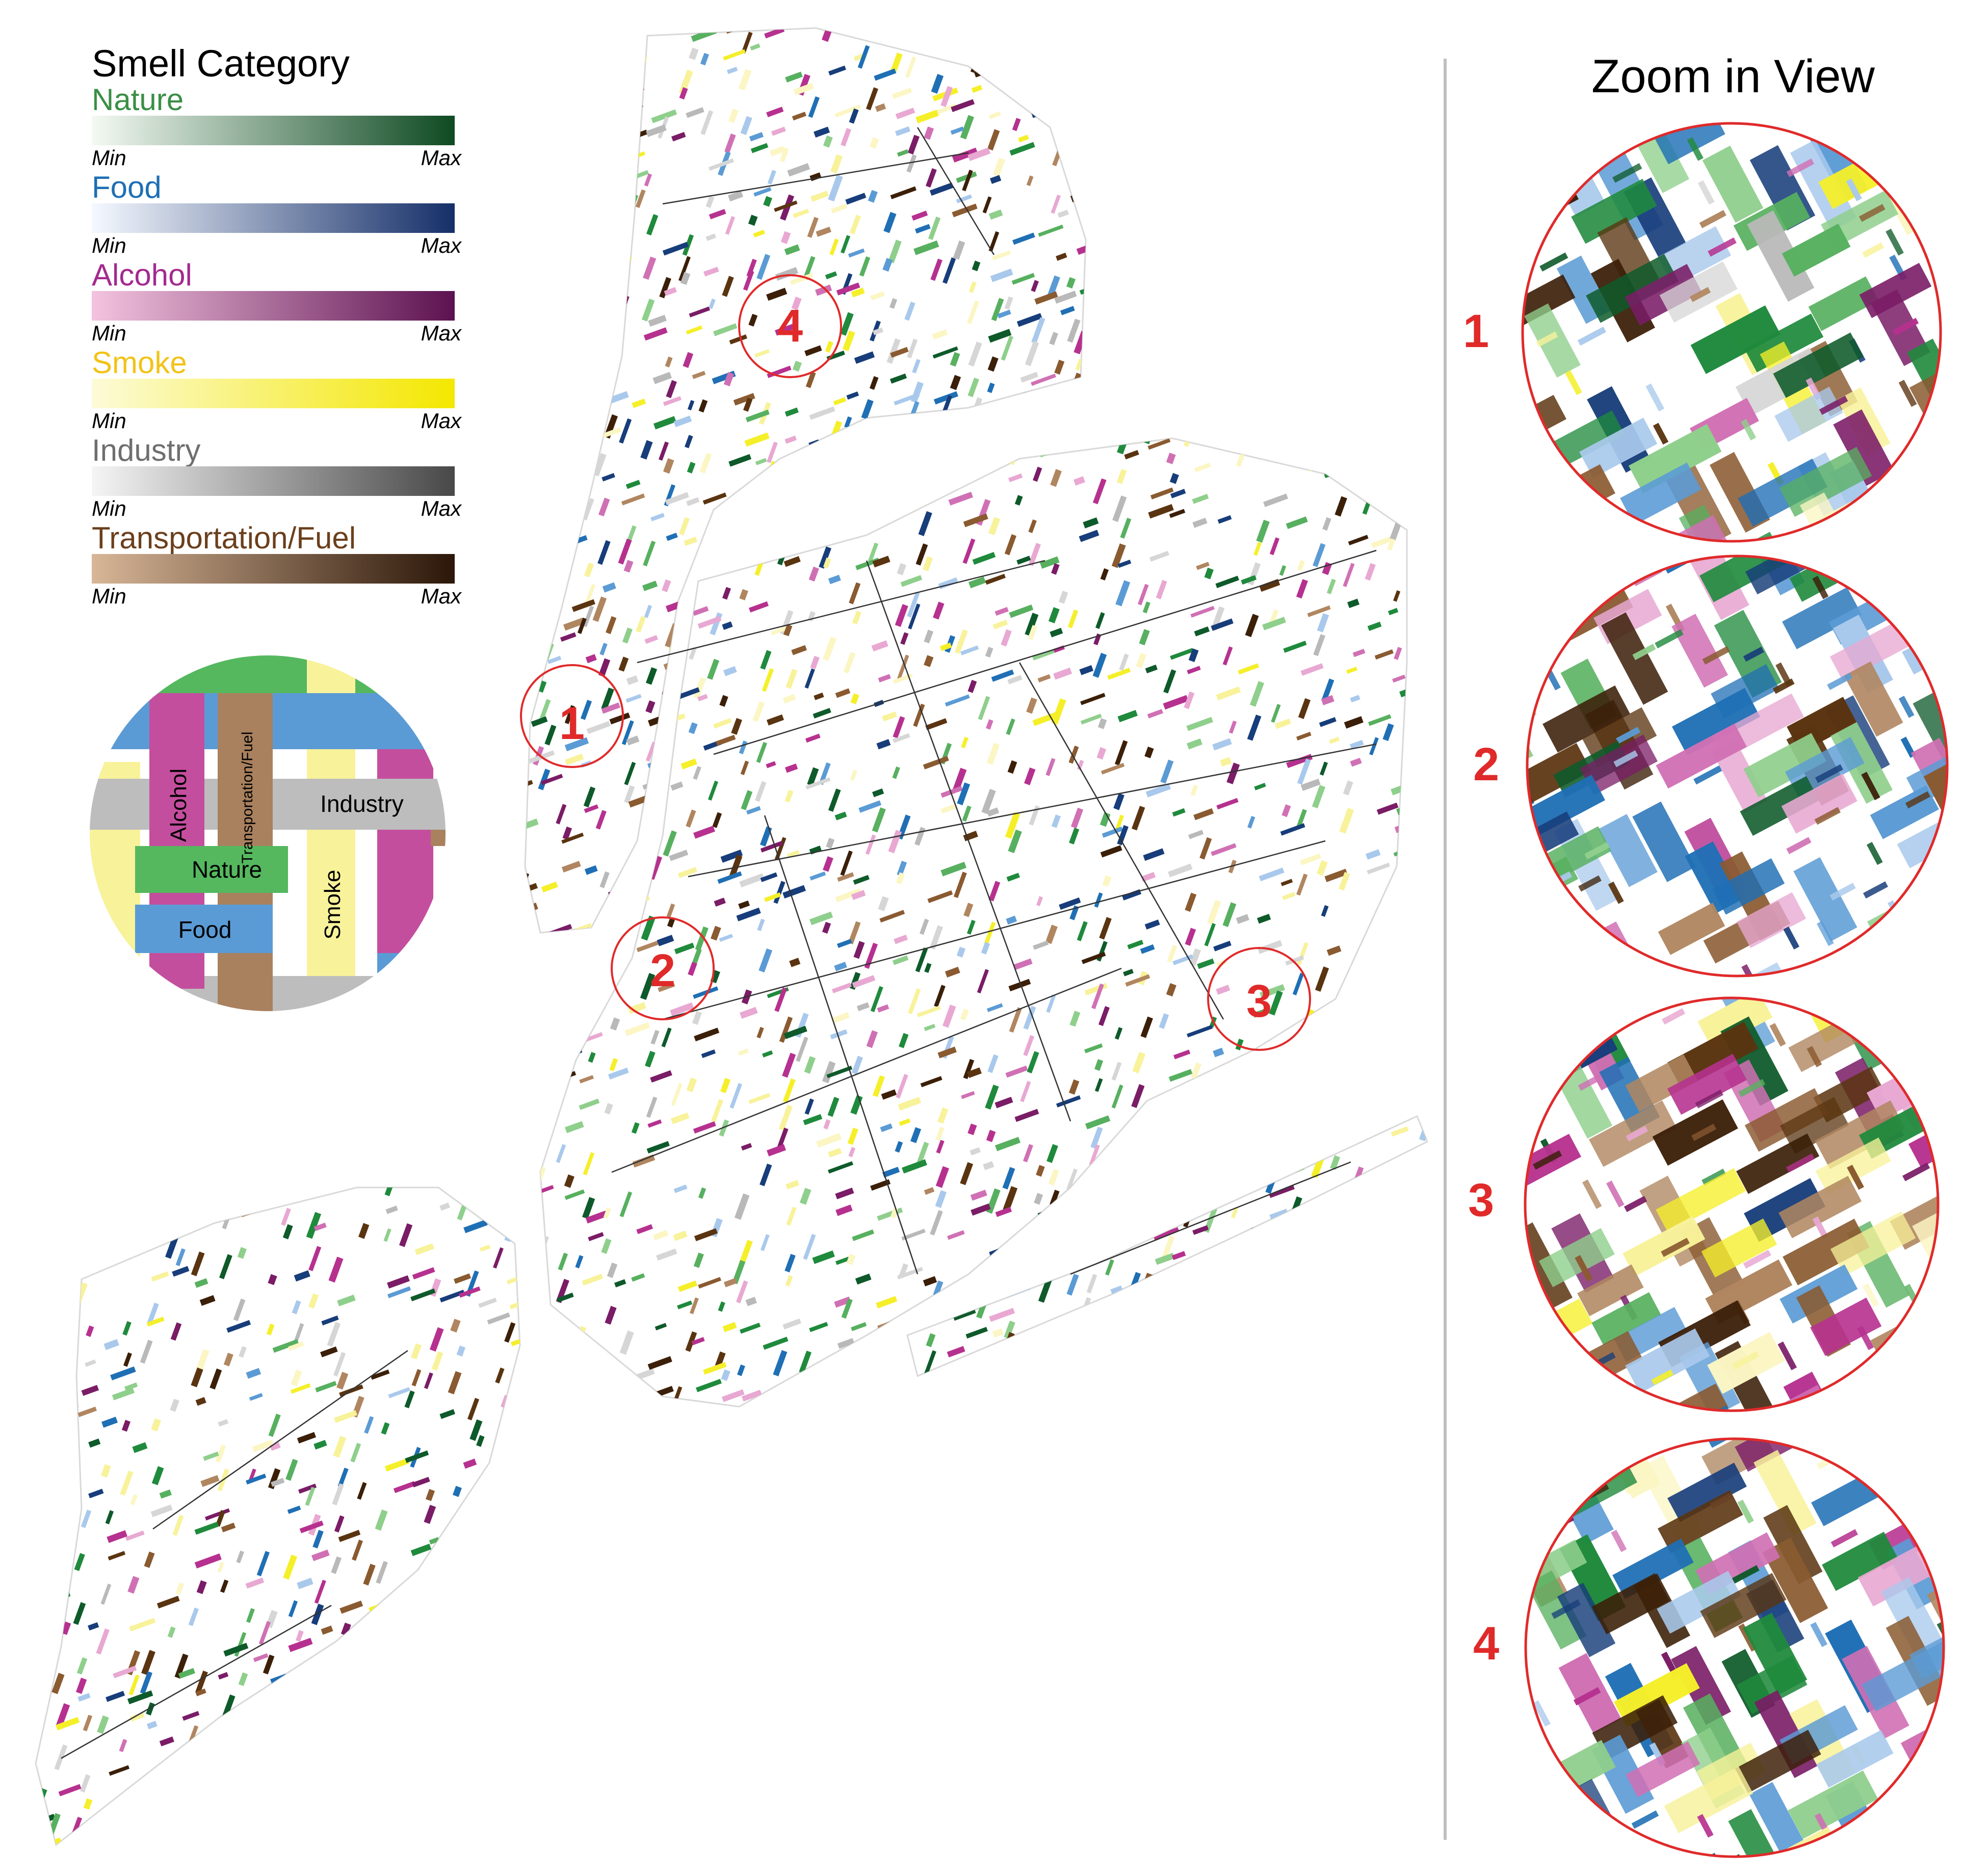 The height and width of the screenshot is (1874, 1988). I want to click on map-highlight-2: 2, so click(663, 968).